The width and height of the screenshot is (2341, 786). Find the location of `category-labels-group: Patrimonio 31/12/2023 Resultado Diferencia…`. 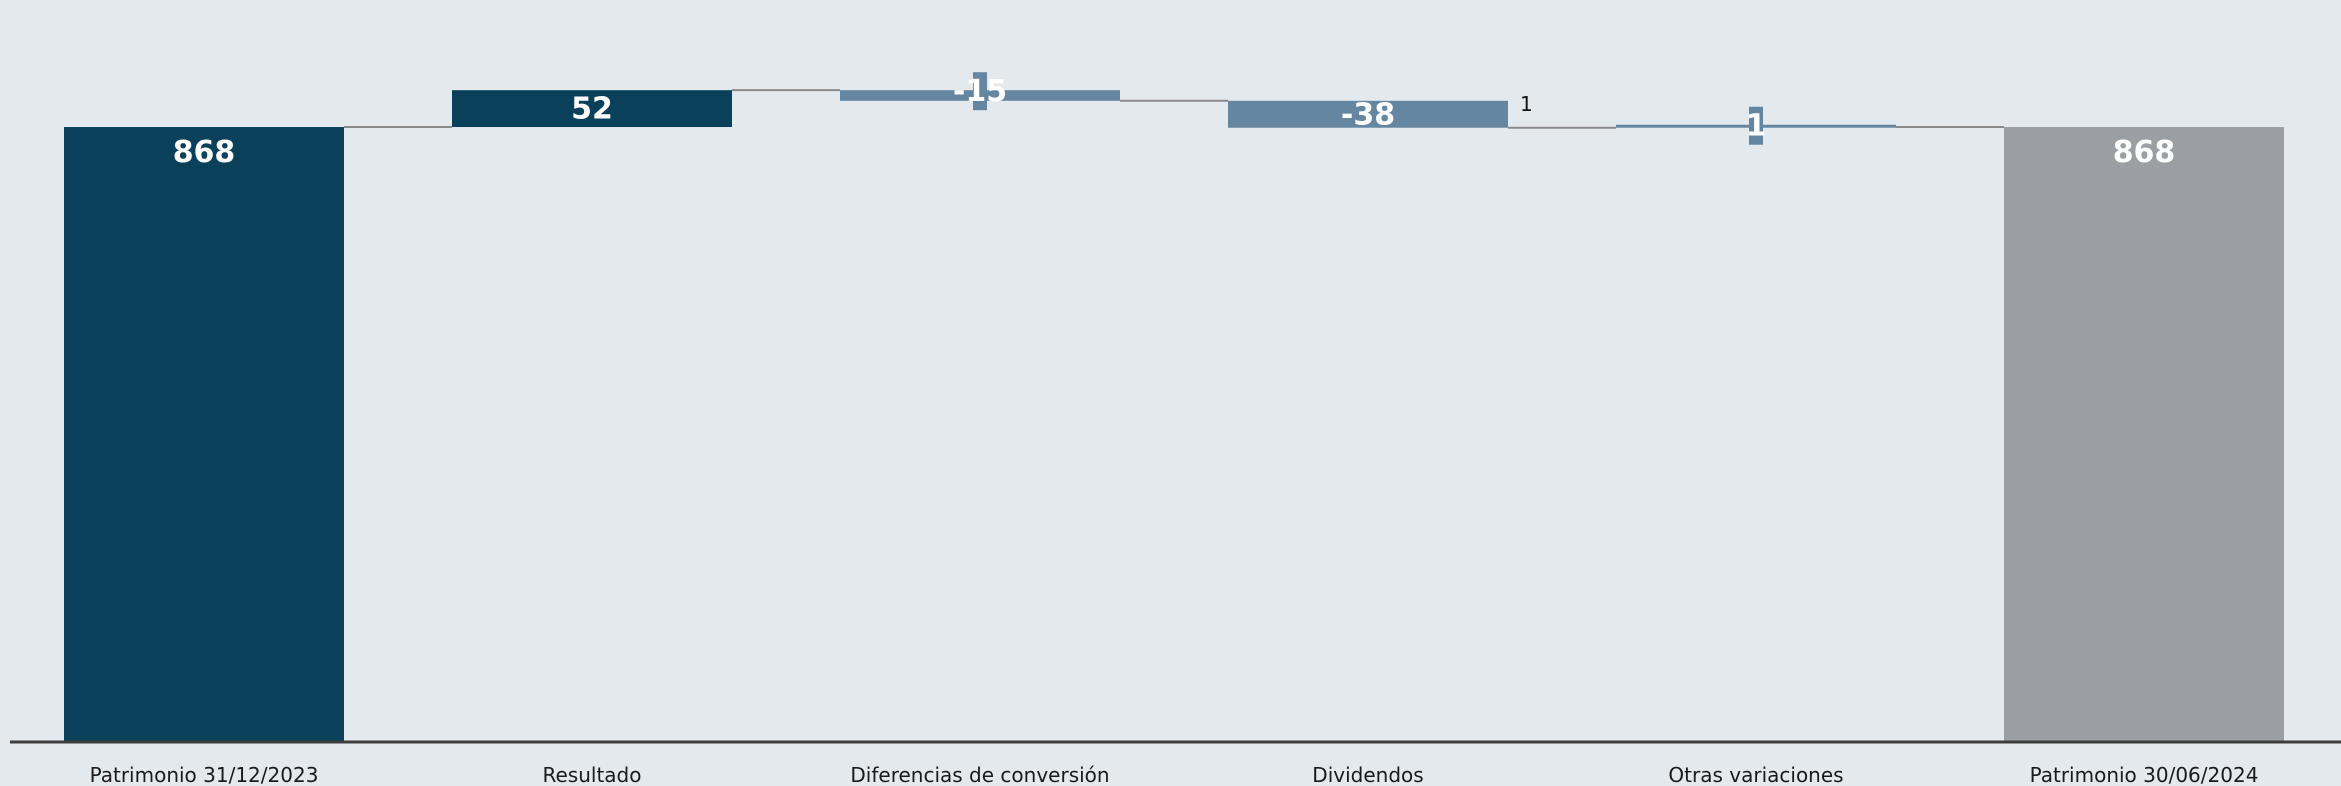

category-labels-group: Patrimonio 31/12/2023 Resultado Diferencia… is located at coordinates (1174, 774).